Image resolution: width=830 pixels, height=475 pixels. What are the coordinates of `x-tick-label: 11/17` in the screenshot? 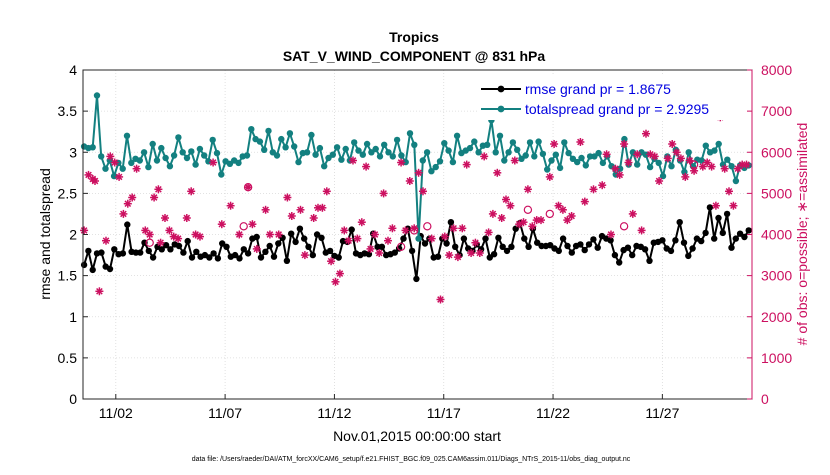 It's located at (444, 413).